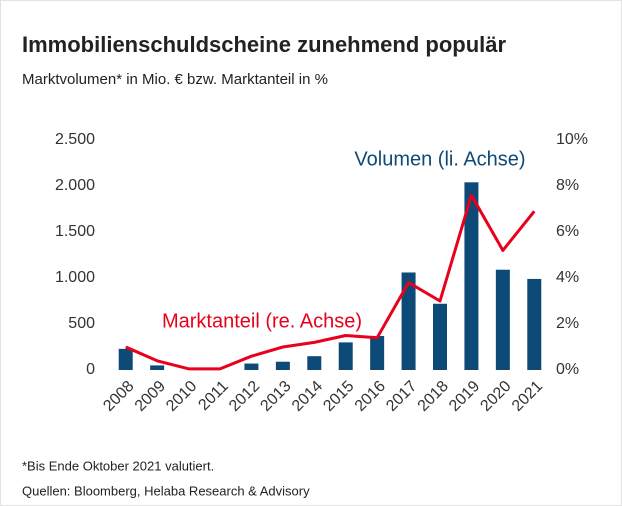 The width and height of the screenshot is (622, 506). Describe the element at coordinates (567, 231) in the screenshot. I see `y2-tick-label: 6%` at that location.